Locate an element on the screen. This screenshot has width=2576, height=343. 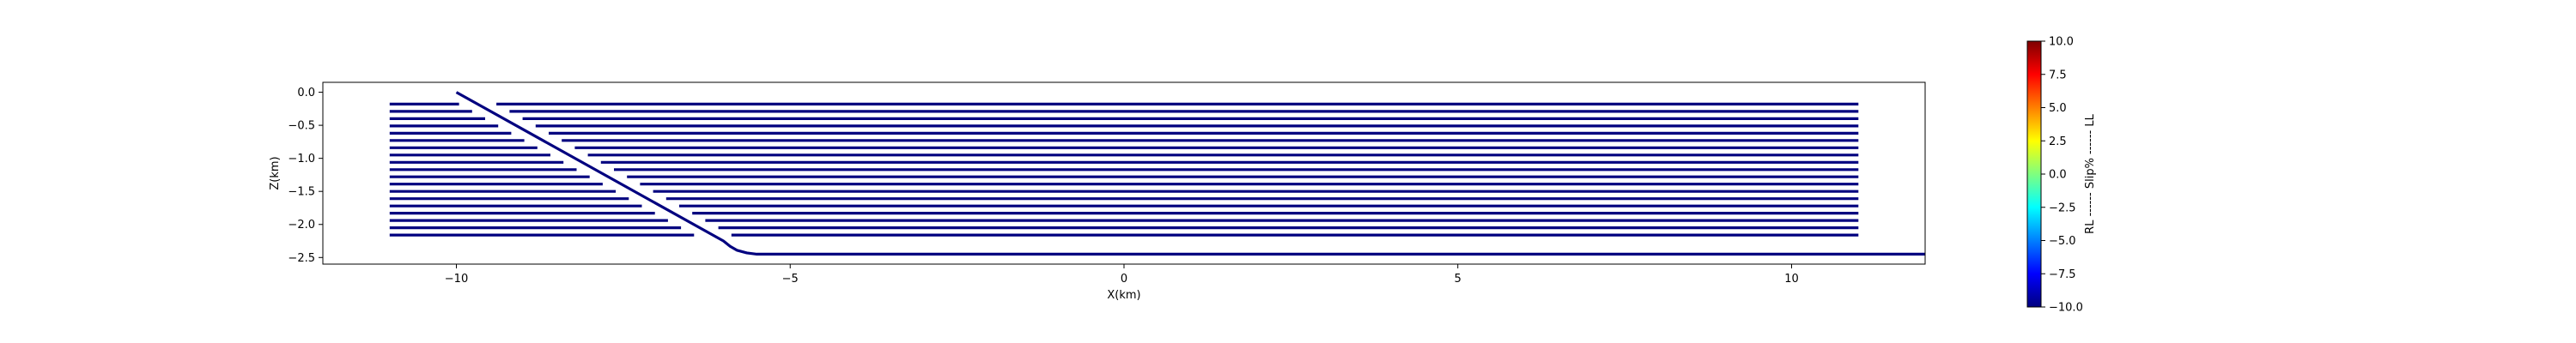
x-axis-ticks: −10 −5 0 5 10 is located at coordinates (1122, 275).